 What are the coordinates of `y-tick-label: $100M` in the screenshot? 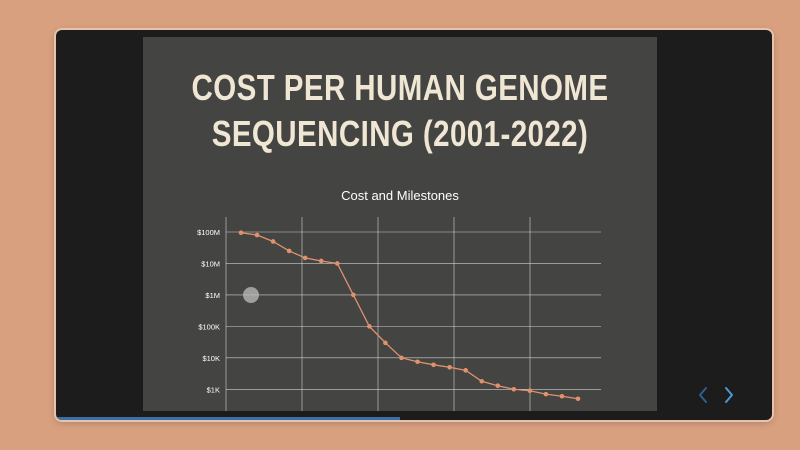 It's located at (208, 232).